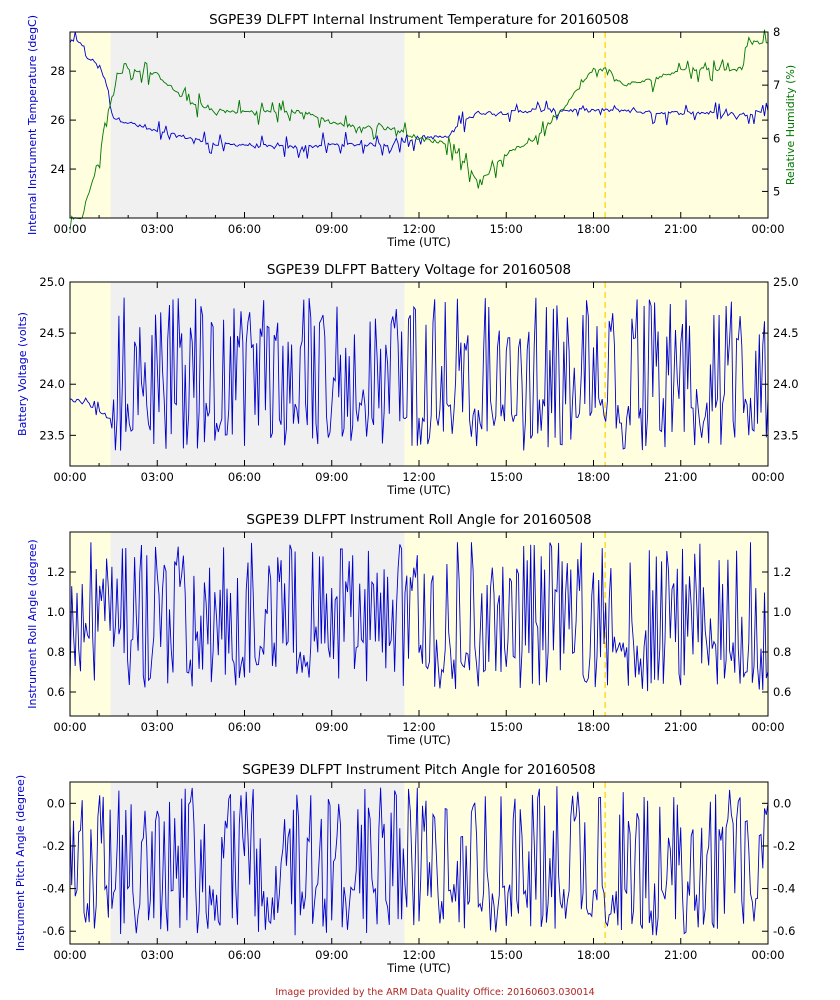 The height and width of the screenshot is (1000, 840). Describe the element at coordinates (56, 803) in the screenshot. I see `y-tick-label: 0.0` at that location.